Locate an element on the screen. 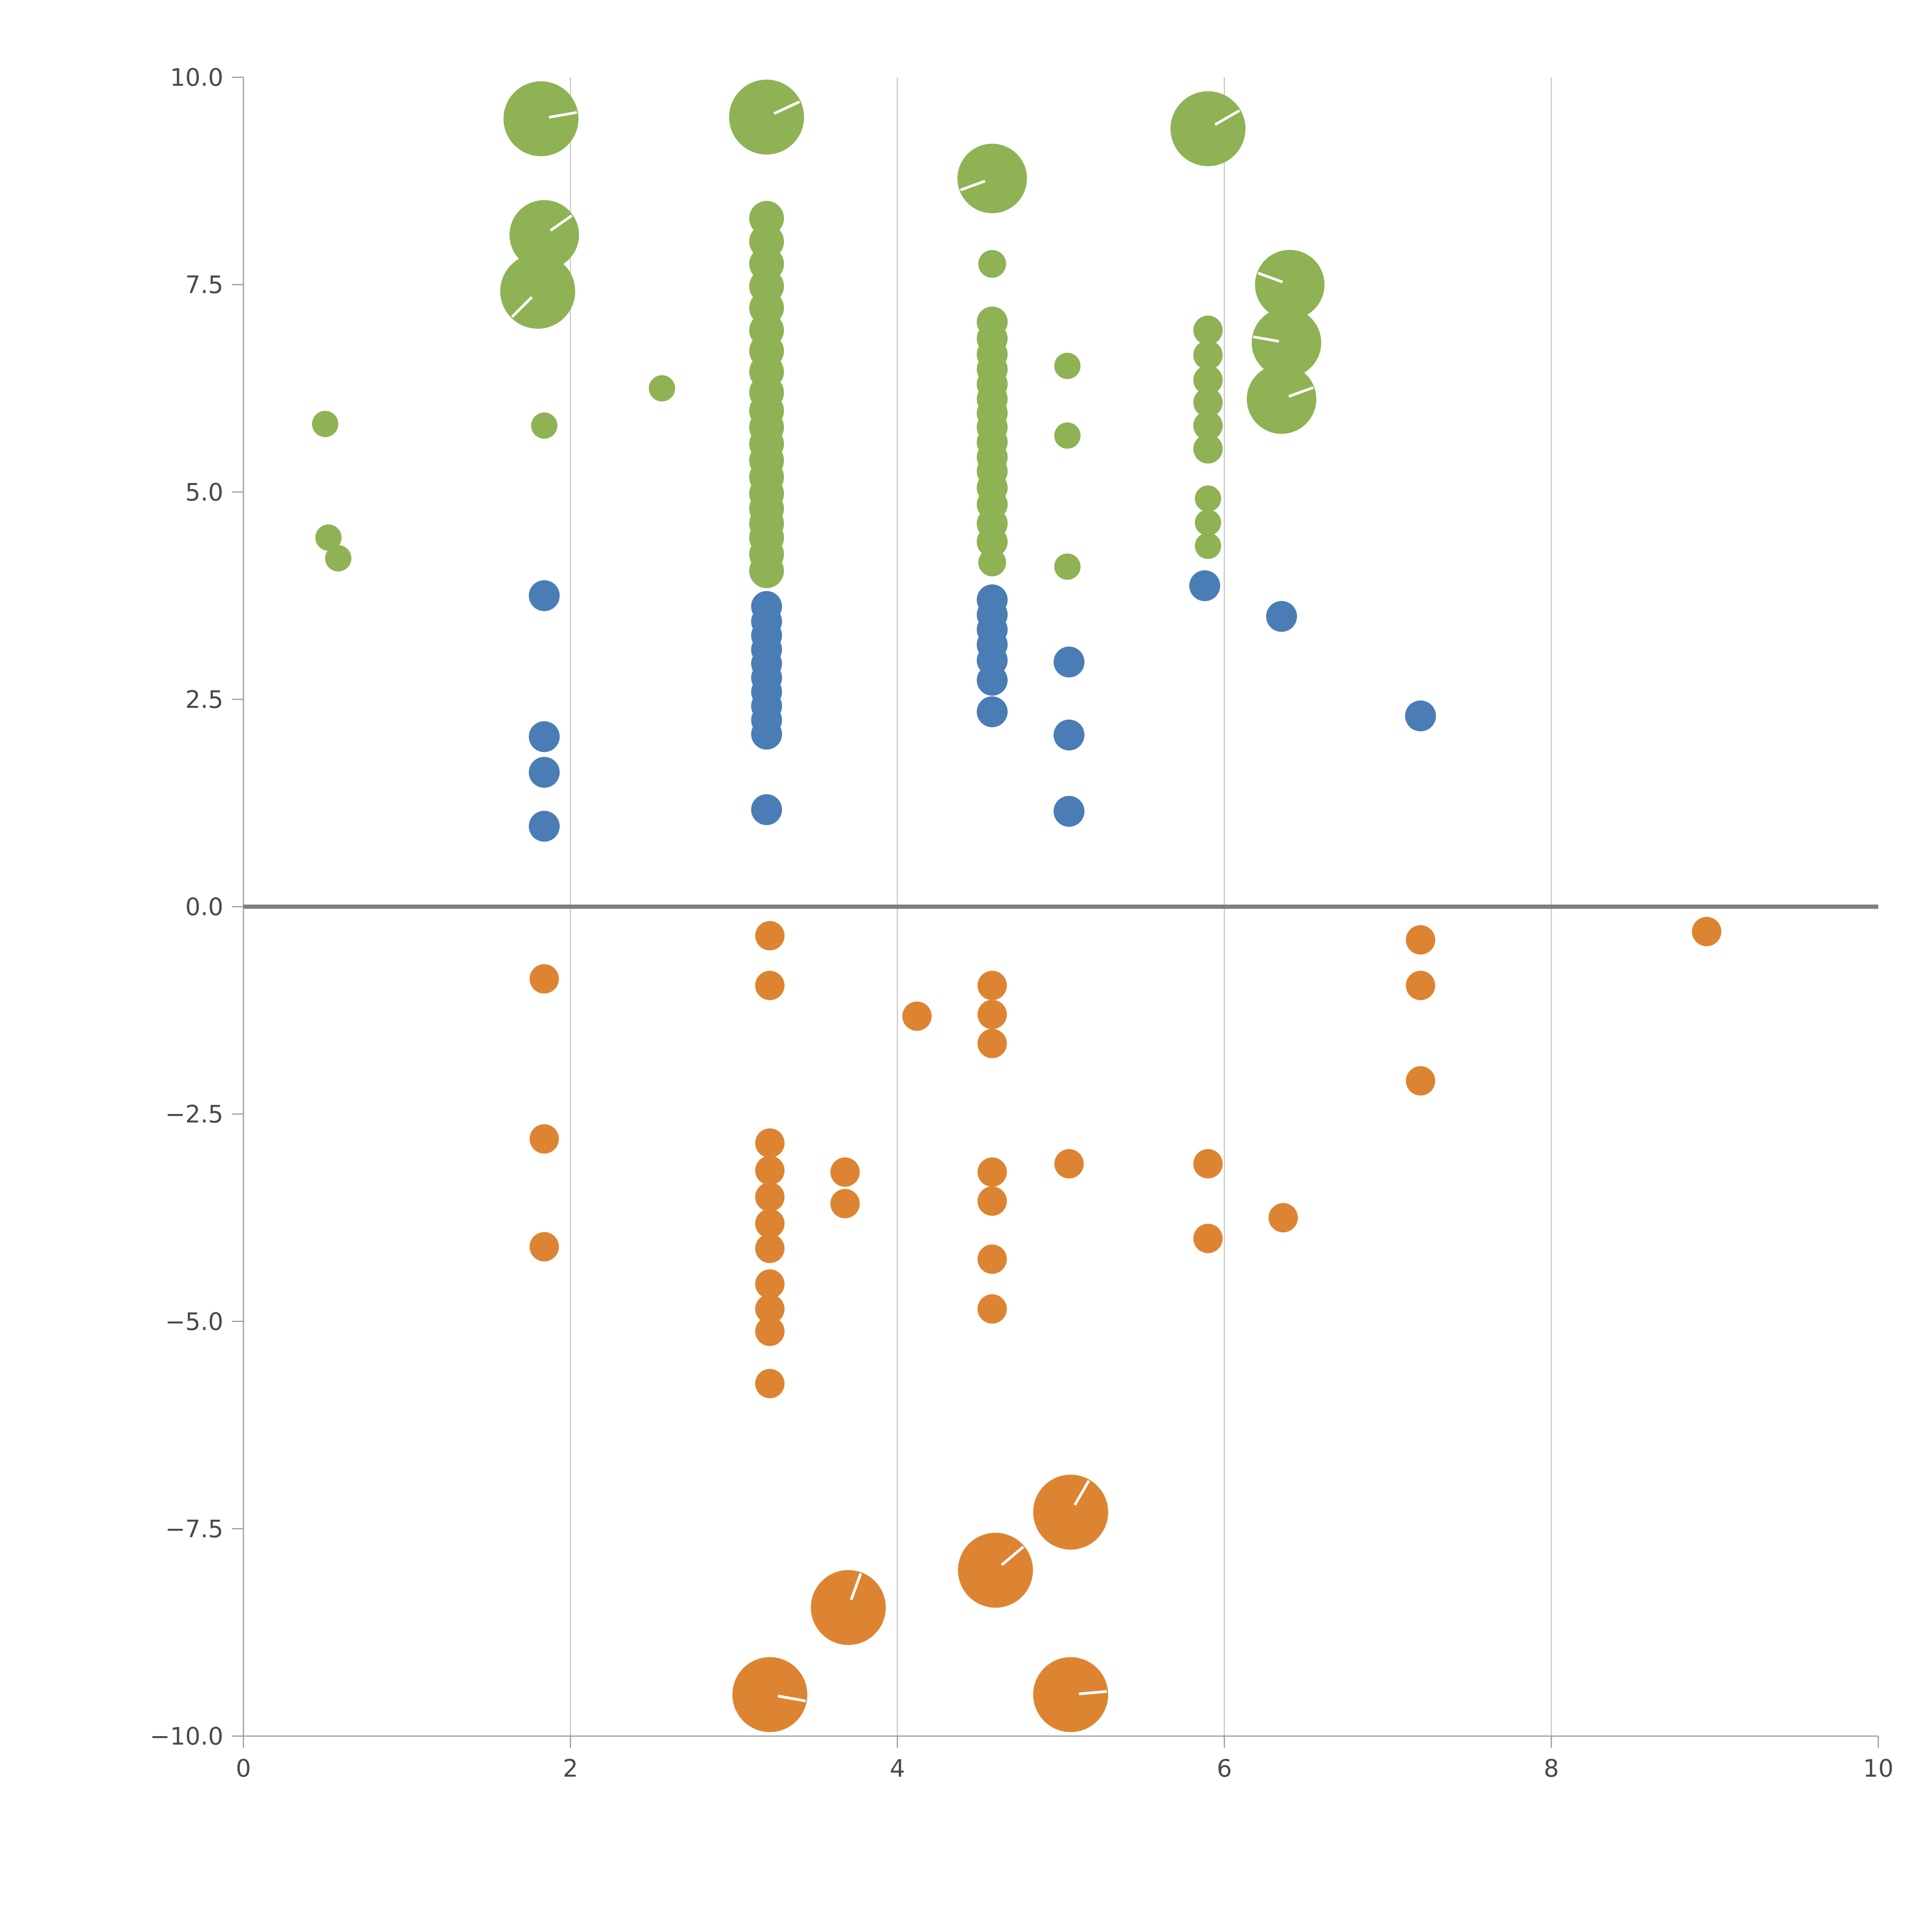  x-tick-label: 10 is located at coordinates (1879, 1768).